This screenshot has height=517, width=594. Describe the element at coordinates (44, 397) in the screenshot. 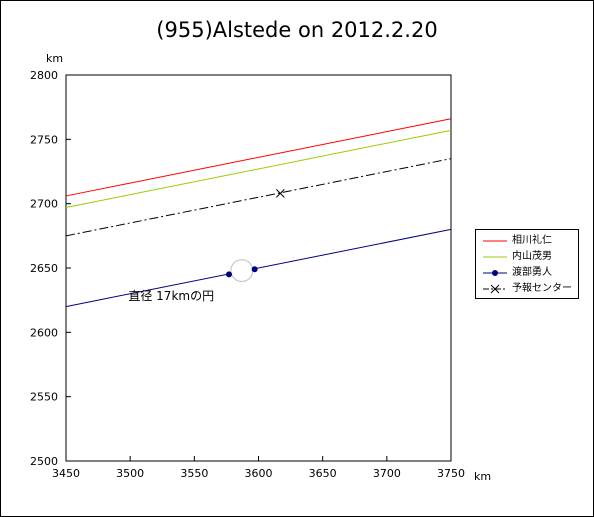

I see `y-tick-label: 2550` at that location.